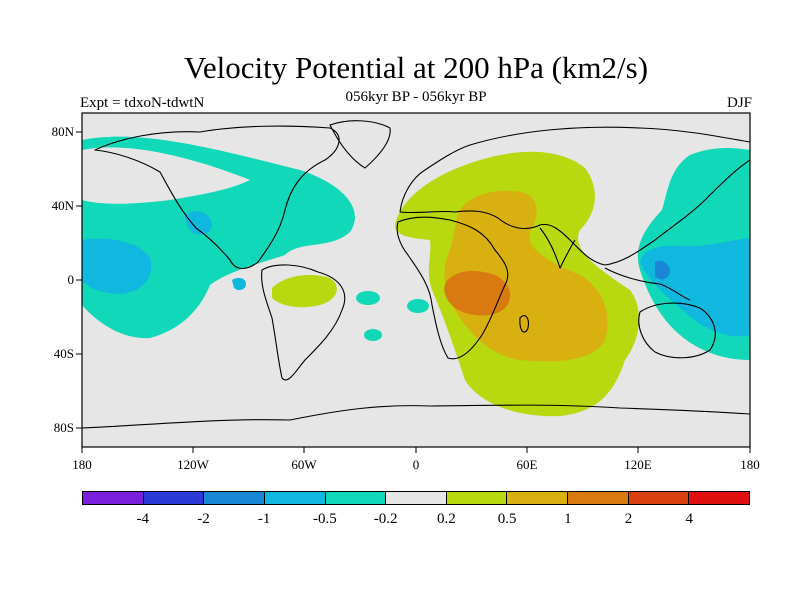 This screenshot has height=600, width=800. What do you see at coordinates (416, 464) in the screenshot?
I see `x-tick-label: 0` at bounding box center [416, 464].